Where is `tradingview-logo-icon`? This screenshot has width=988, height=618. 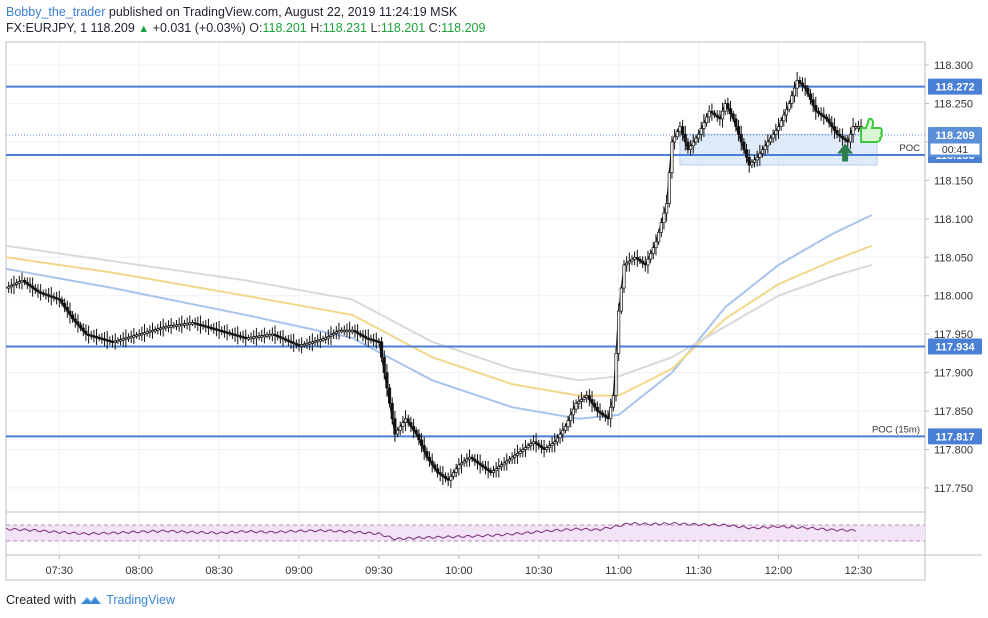 tradingview-logo-icon is located at coordinates (91, 600).